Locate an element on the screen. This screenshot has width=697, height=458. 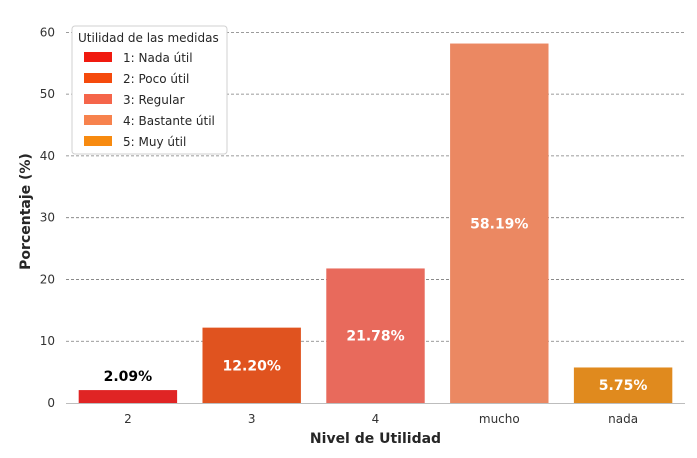
bar-data-label: 5.75% is located at coordinates (623, 386).